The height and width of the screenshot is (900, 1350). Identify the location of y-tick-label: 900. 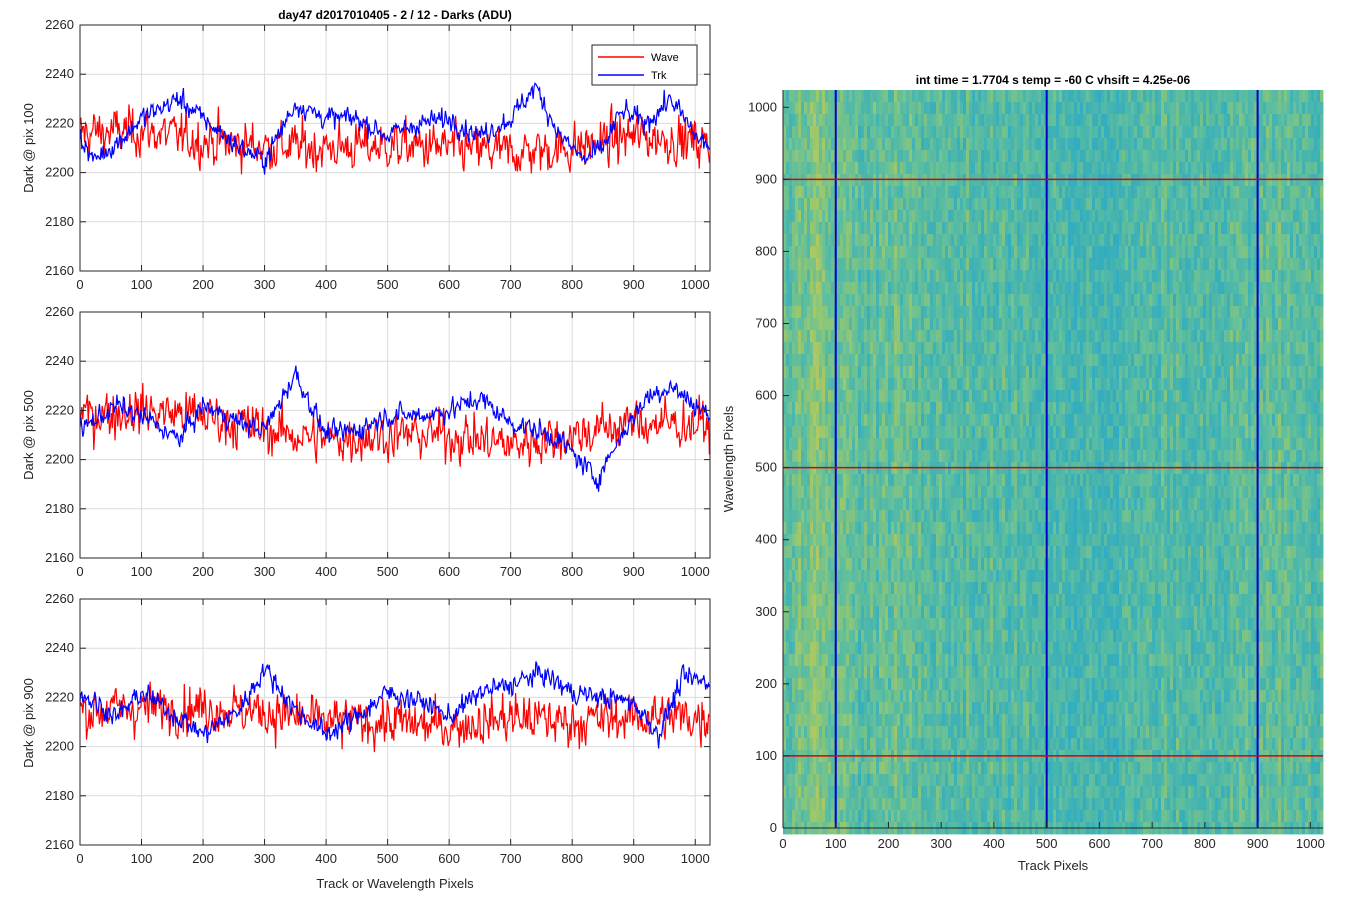
(766, 178).